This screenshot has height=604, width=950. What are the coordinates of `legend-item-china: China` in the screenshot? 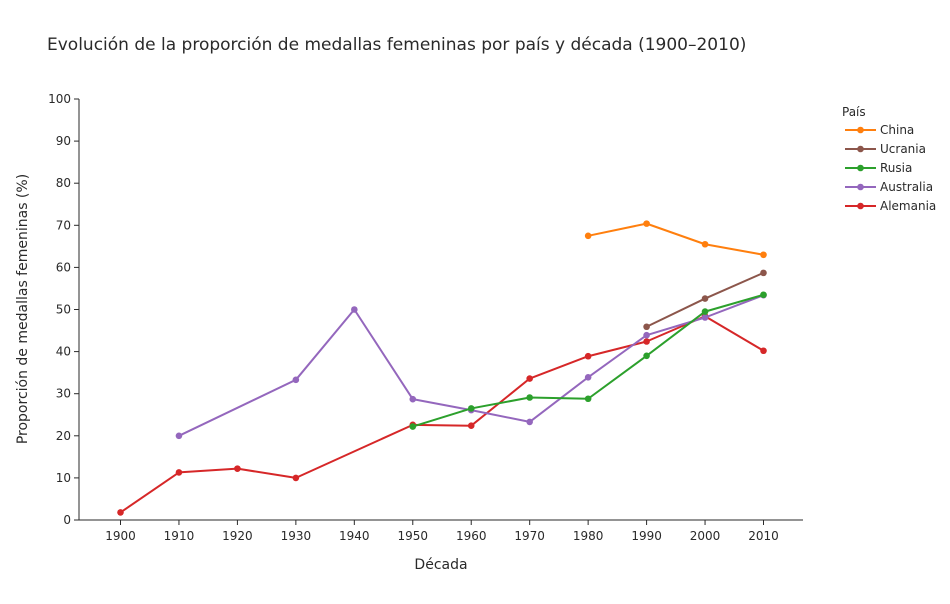 It's located at (879, 130).